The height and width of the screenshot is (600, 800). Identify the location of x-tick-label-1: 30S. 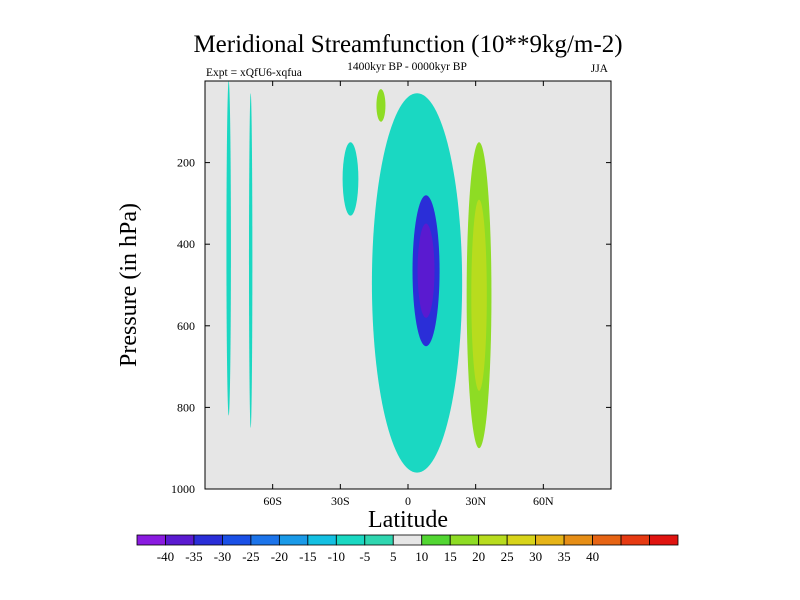
(340, 501).